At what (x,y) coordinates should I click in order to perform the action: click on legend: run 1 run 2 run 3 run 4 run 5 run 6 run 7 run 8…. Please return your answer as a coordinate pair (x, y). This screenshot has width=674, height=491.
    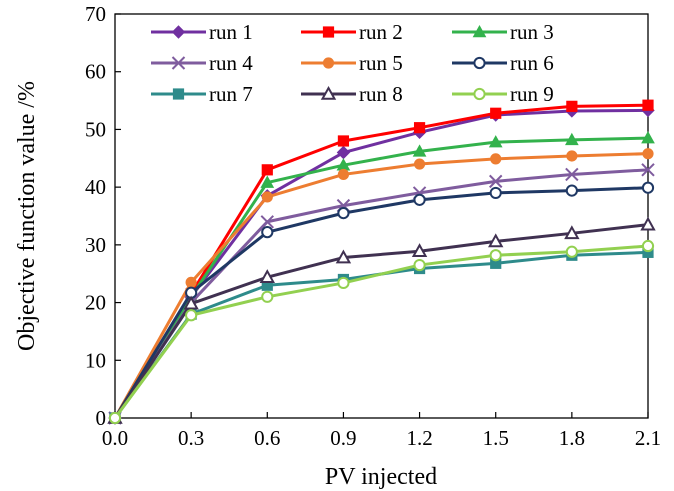
    Looking at the image, I should click on (352, 63).